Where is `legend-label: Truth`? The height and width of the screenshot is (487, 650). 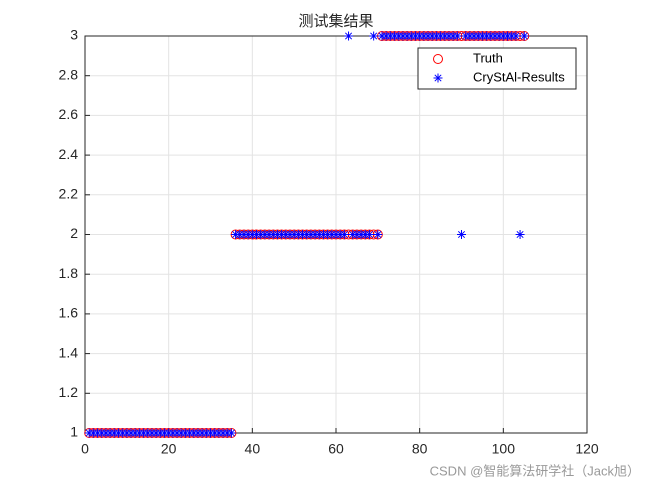 legend-label: Truth is located at coordinates (488, 57).